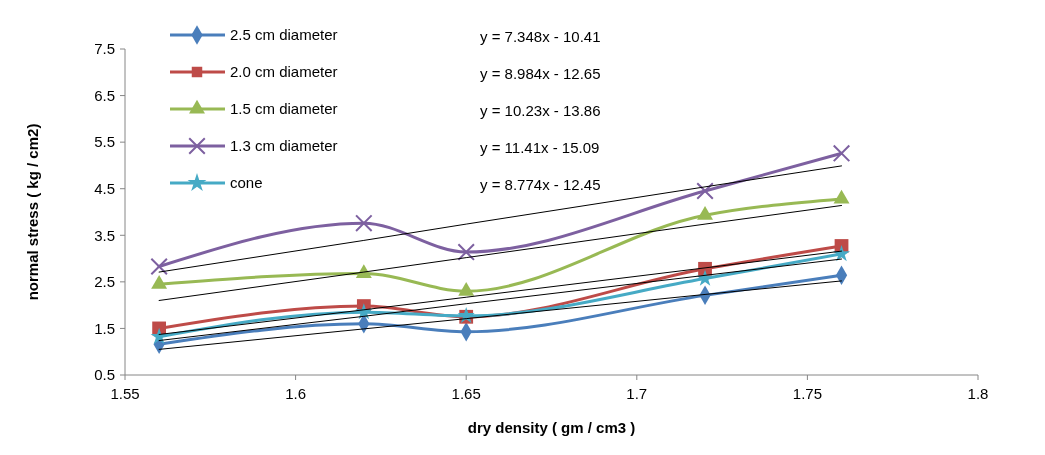 Image resolution: width=1045 pixels, height=455 pixels. Describe the element at coordinates (807, 393) in the screenshot. I see `x-tick-label: 1.75` at that location.